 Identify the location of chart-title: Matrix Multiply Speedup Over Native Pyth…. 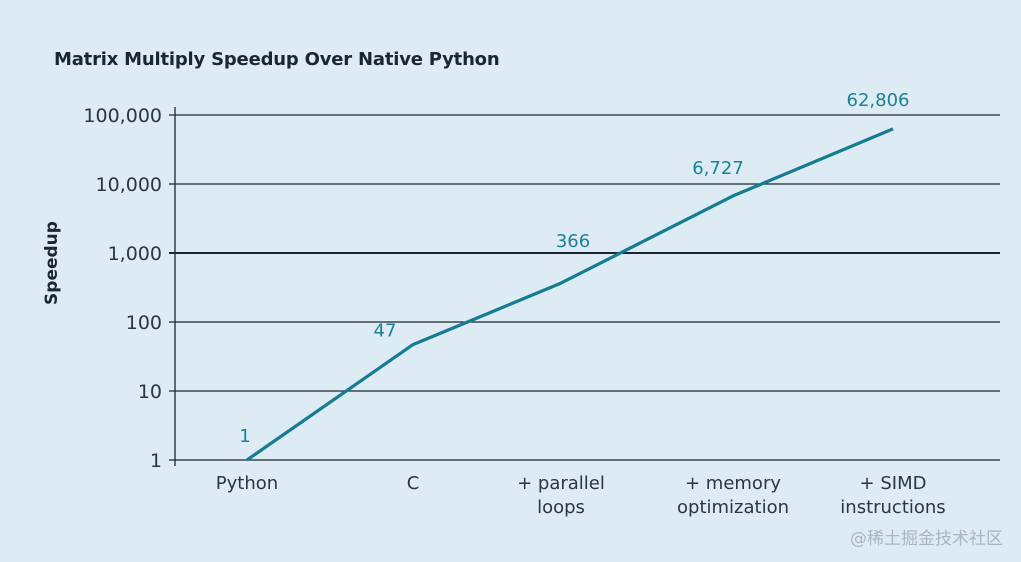
(277, 59).